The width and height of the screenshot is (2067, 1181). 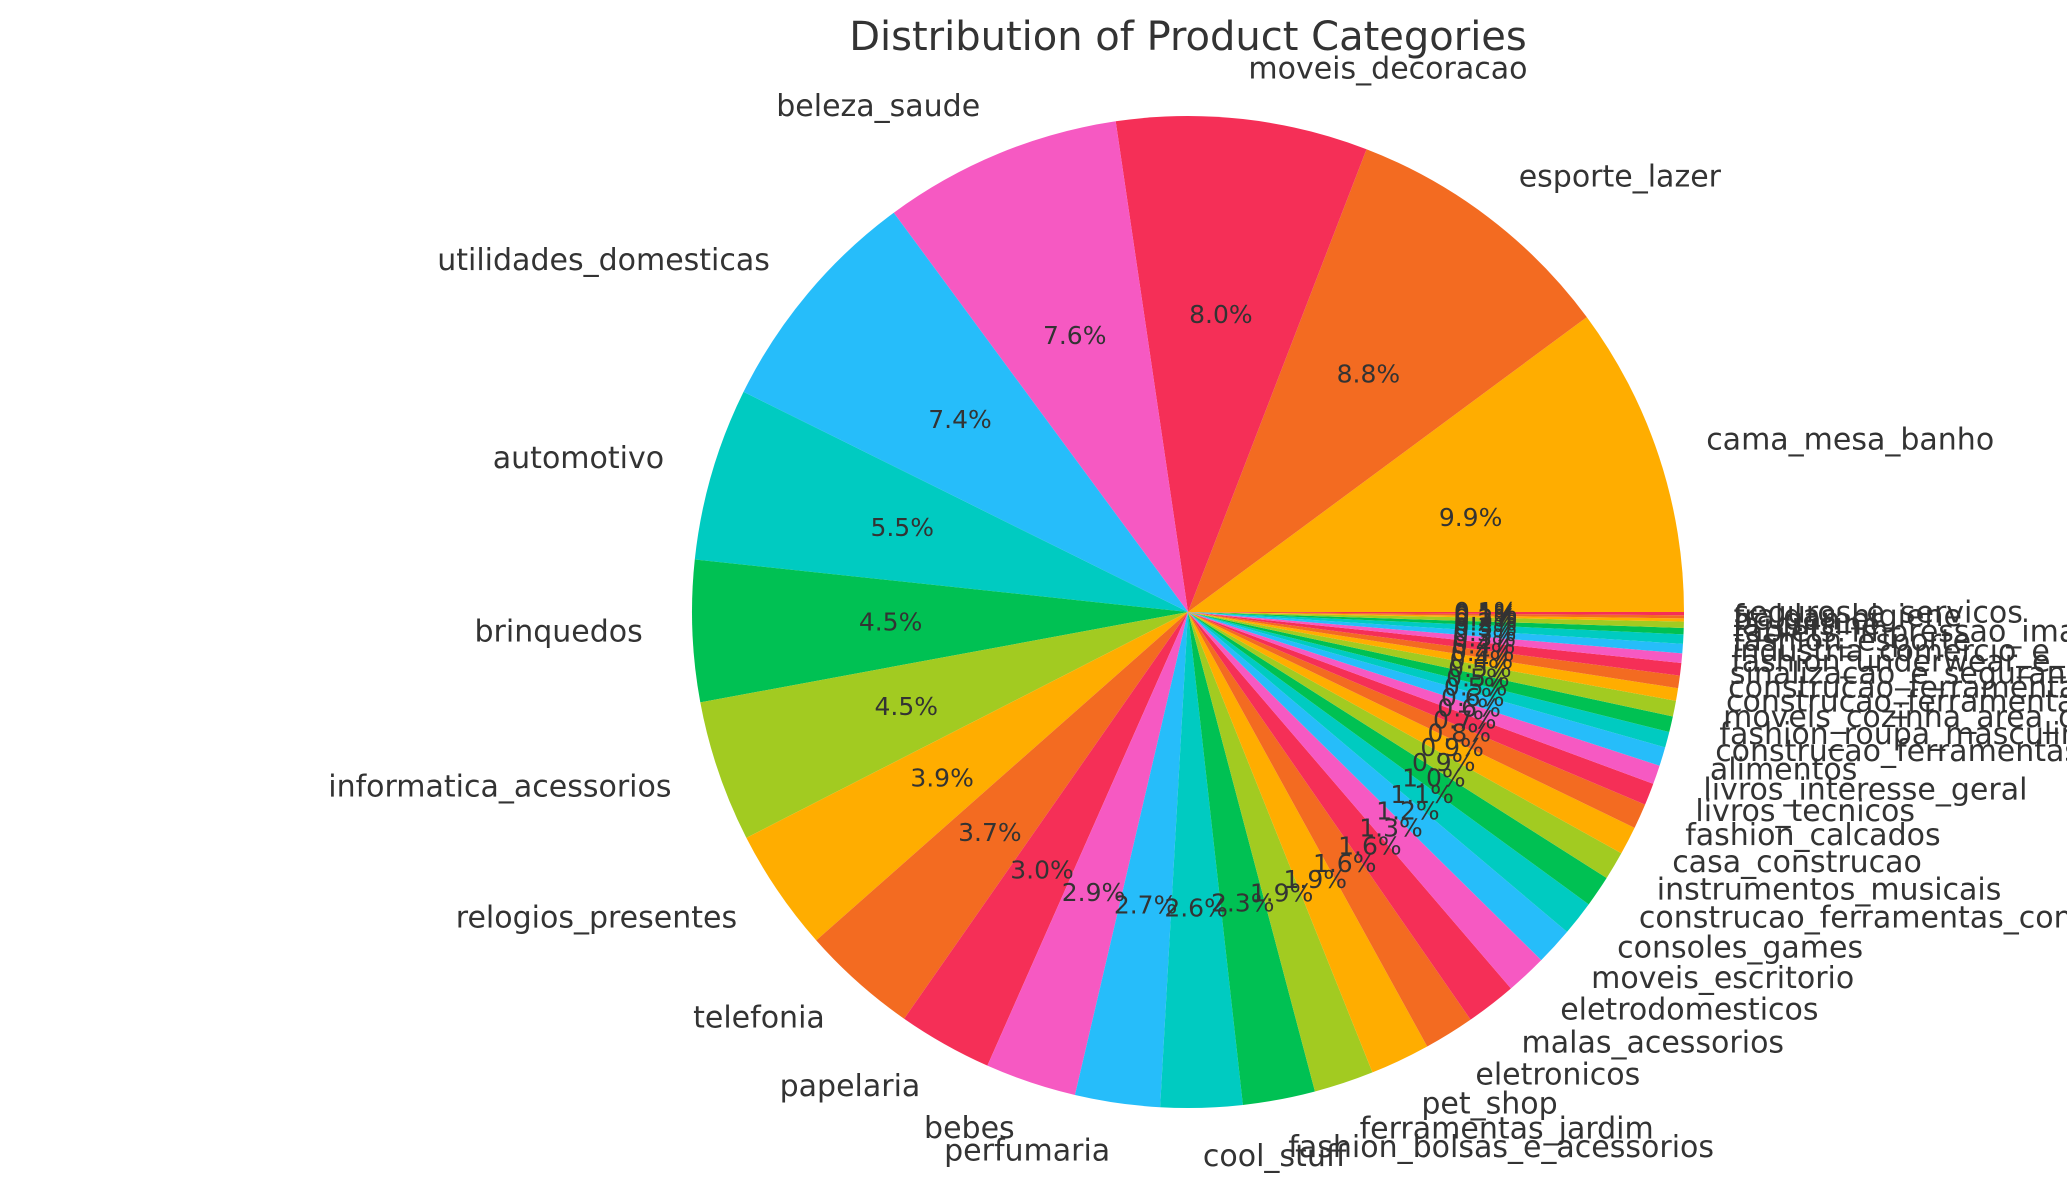 I want to click on category-label: perfumaria, so click(x=1027, y=1151).